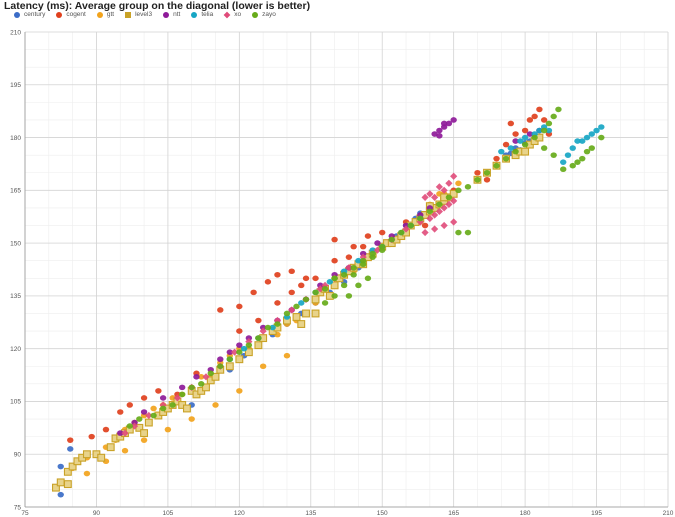 This screenshot has height=517, width=675. What do you see at coordinates (15, 402) in the screenshot?
I see `y-tick-label: 105` at bounding box center [15, 402].